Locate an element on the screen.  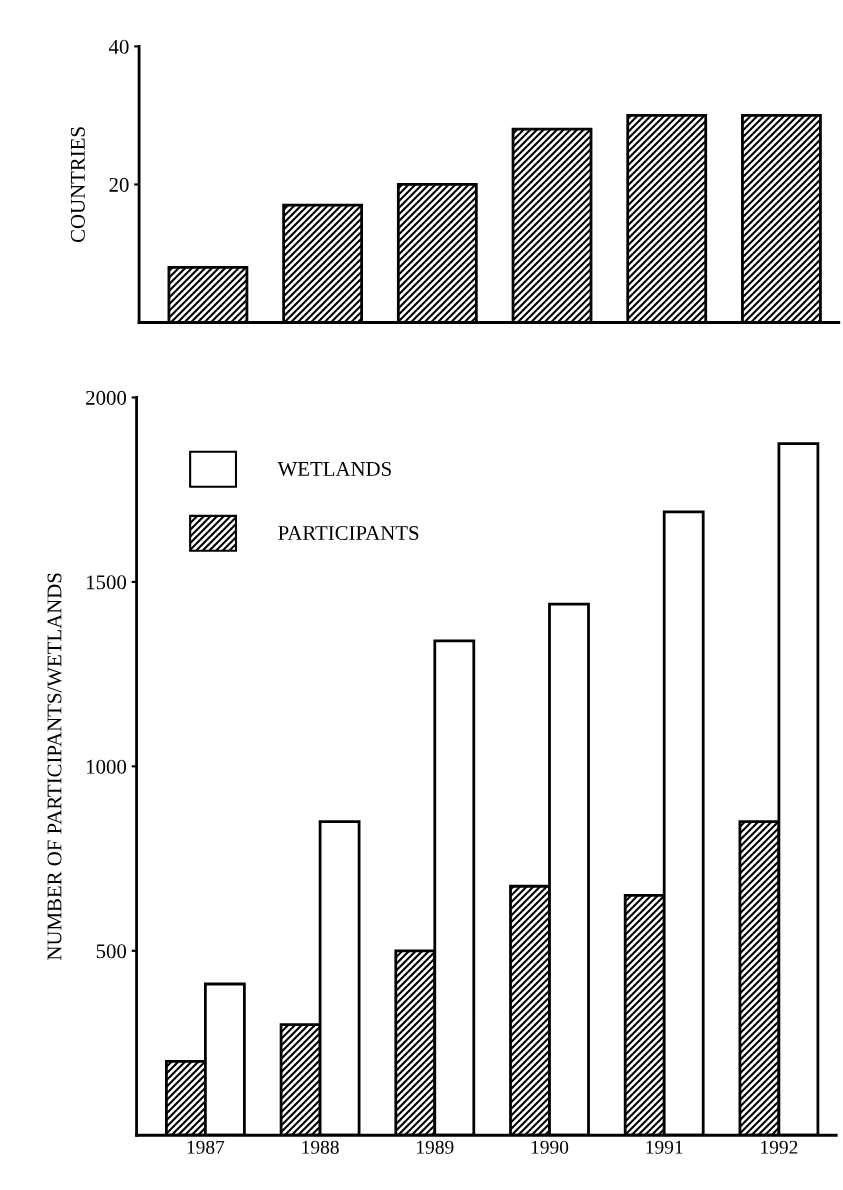
x-tick-label: 1992 is located at coordinates (779, 1147).